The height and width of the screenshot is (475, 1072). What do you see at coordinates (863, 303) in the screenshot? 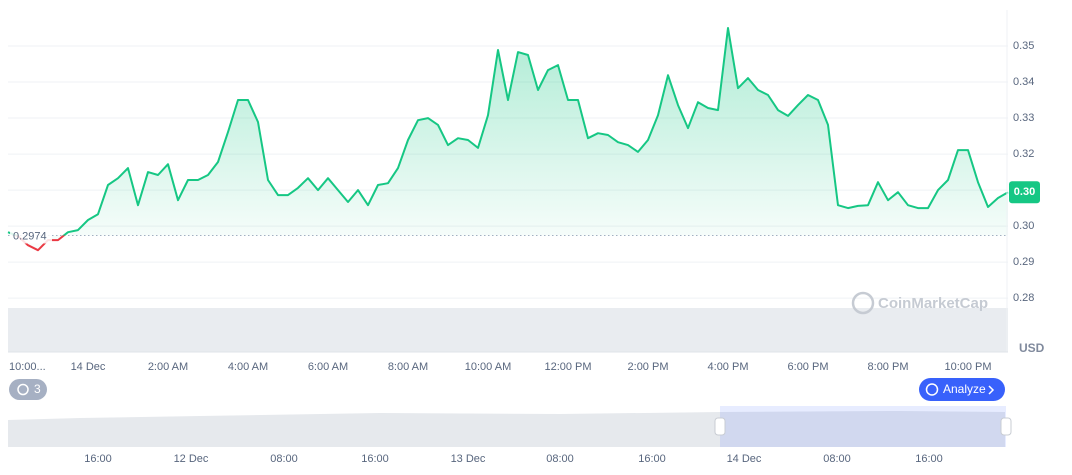
I see `watermark-logo` at bounding box center [863, 303].